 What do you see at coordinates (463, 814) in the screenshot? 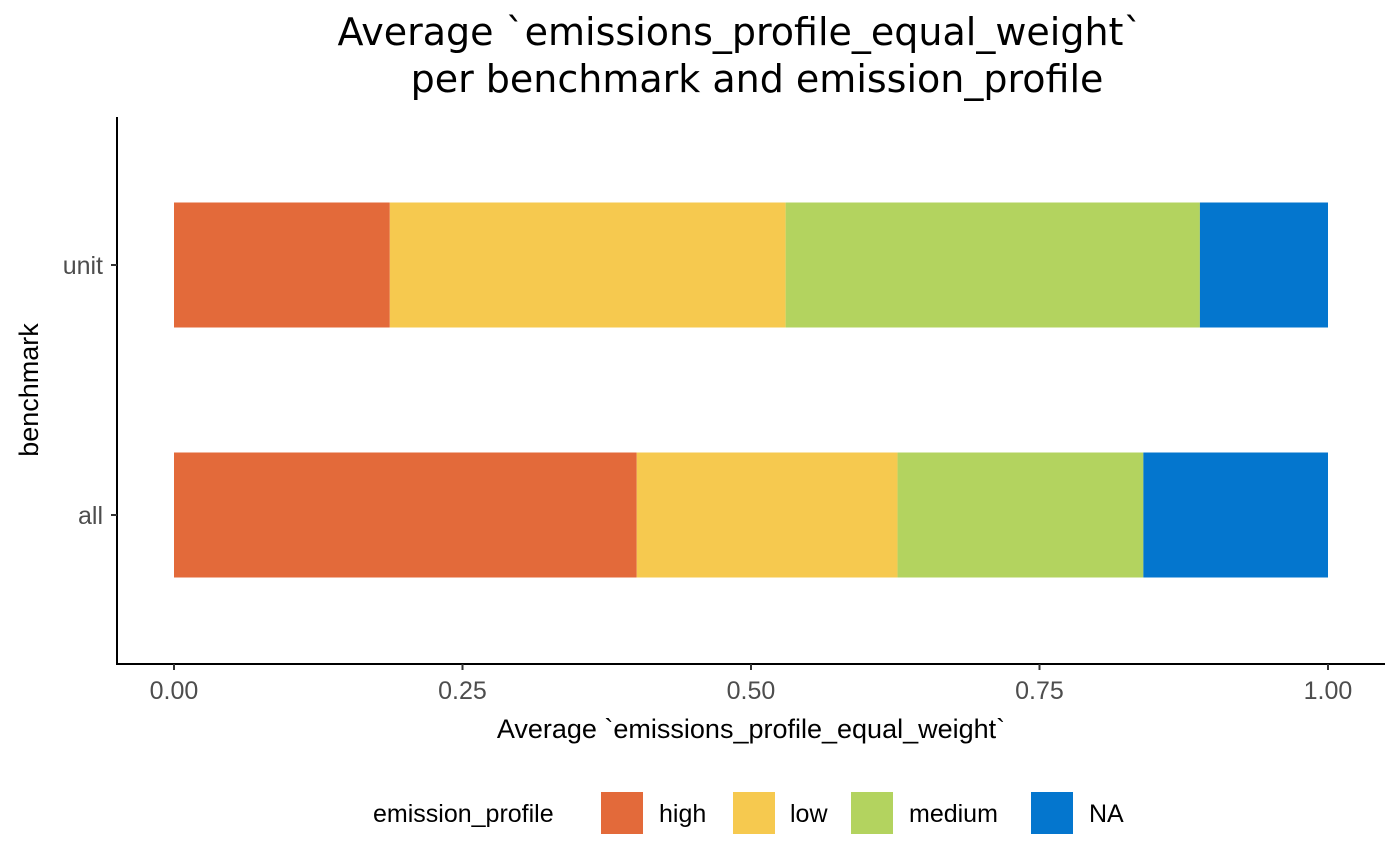
I see `legend-title: emission_profile` at bounding box center [463, 814].